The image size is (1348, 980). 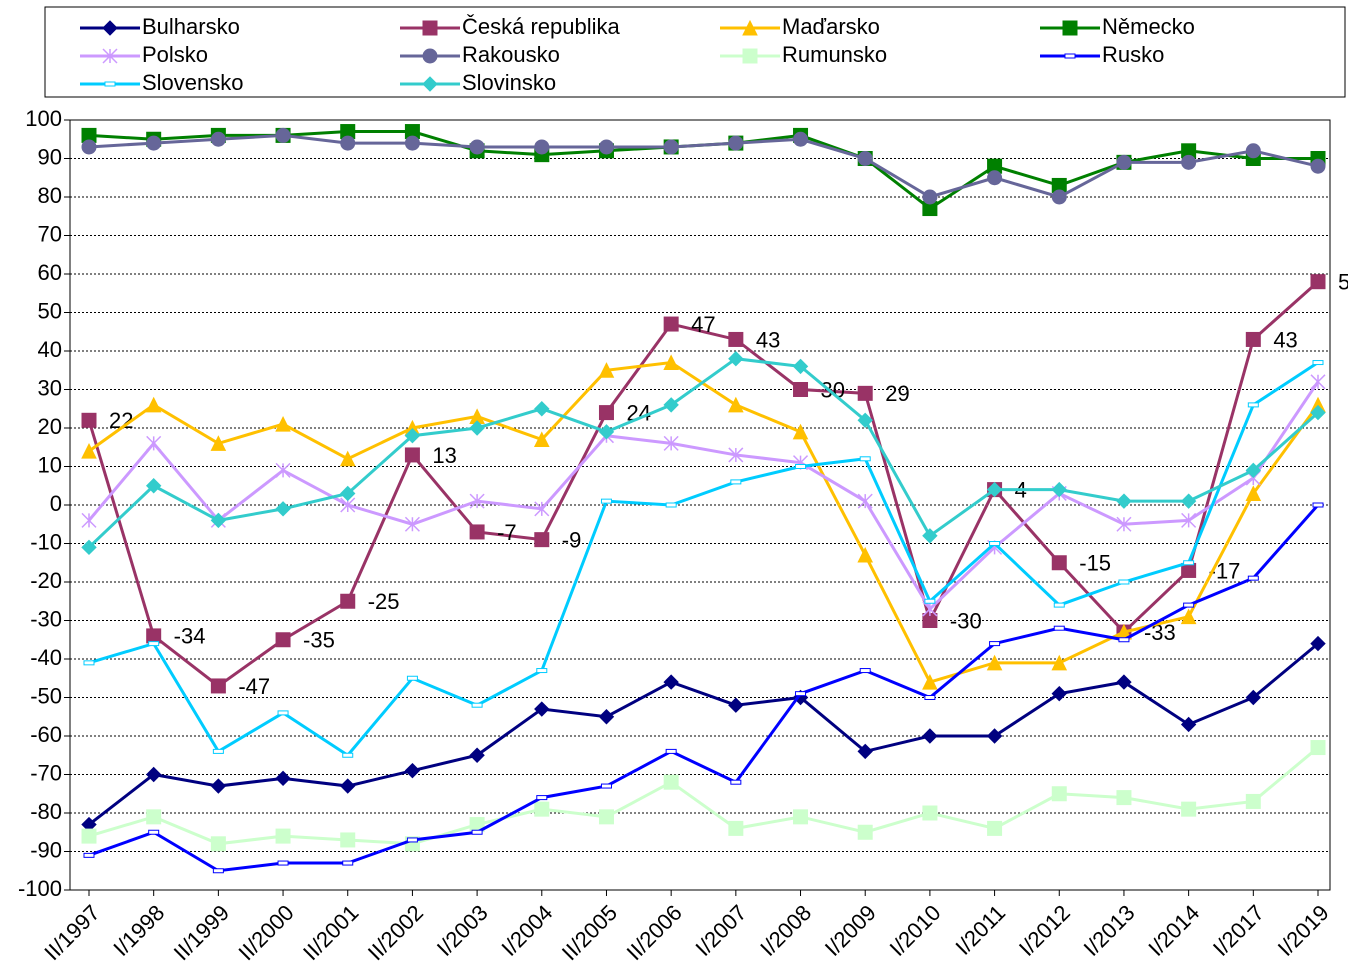 What do you see at coordinates (190, 636) in the screenshot?
I see `data-label: -34` at bounding box center [190, 636].